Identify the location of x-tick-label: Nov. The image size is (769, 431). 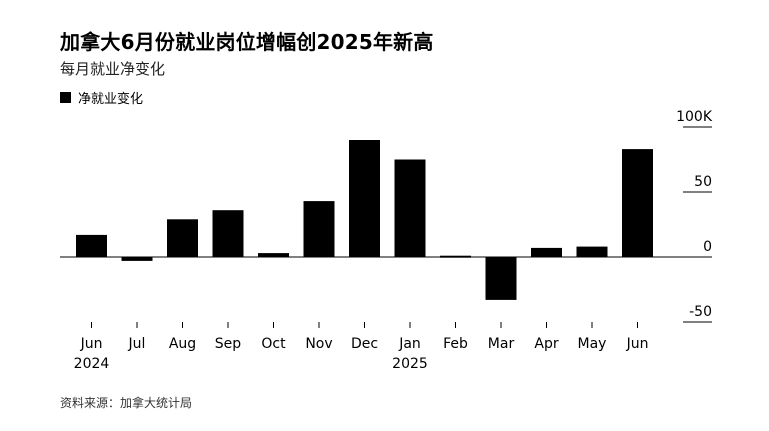
(318, 344).